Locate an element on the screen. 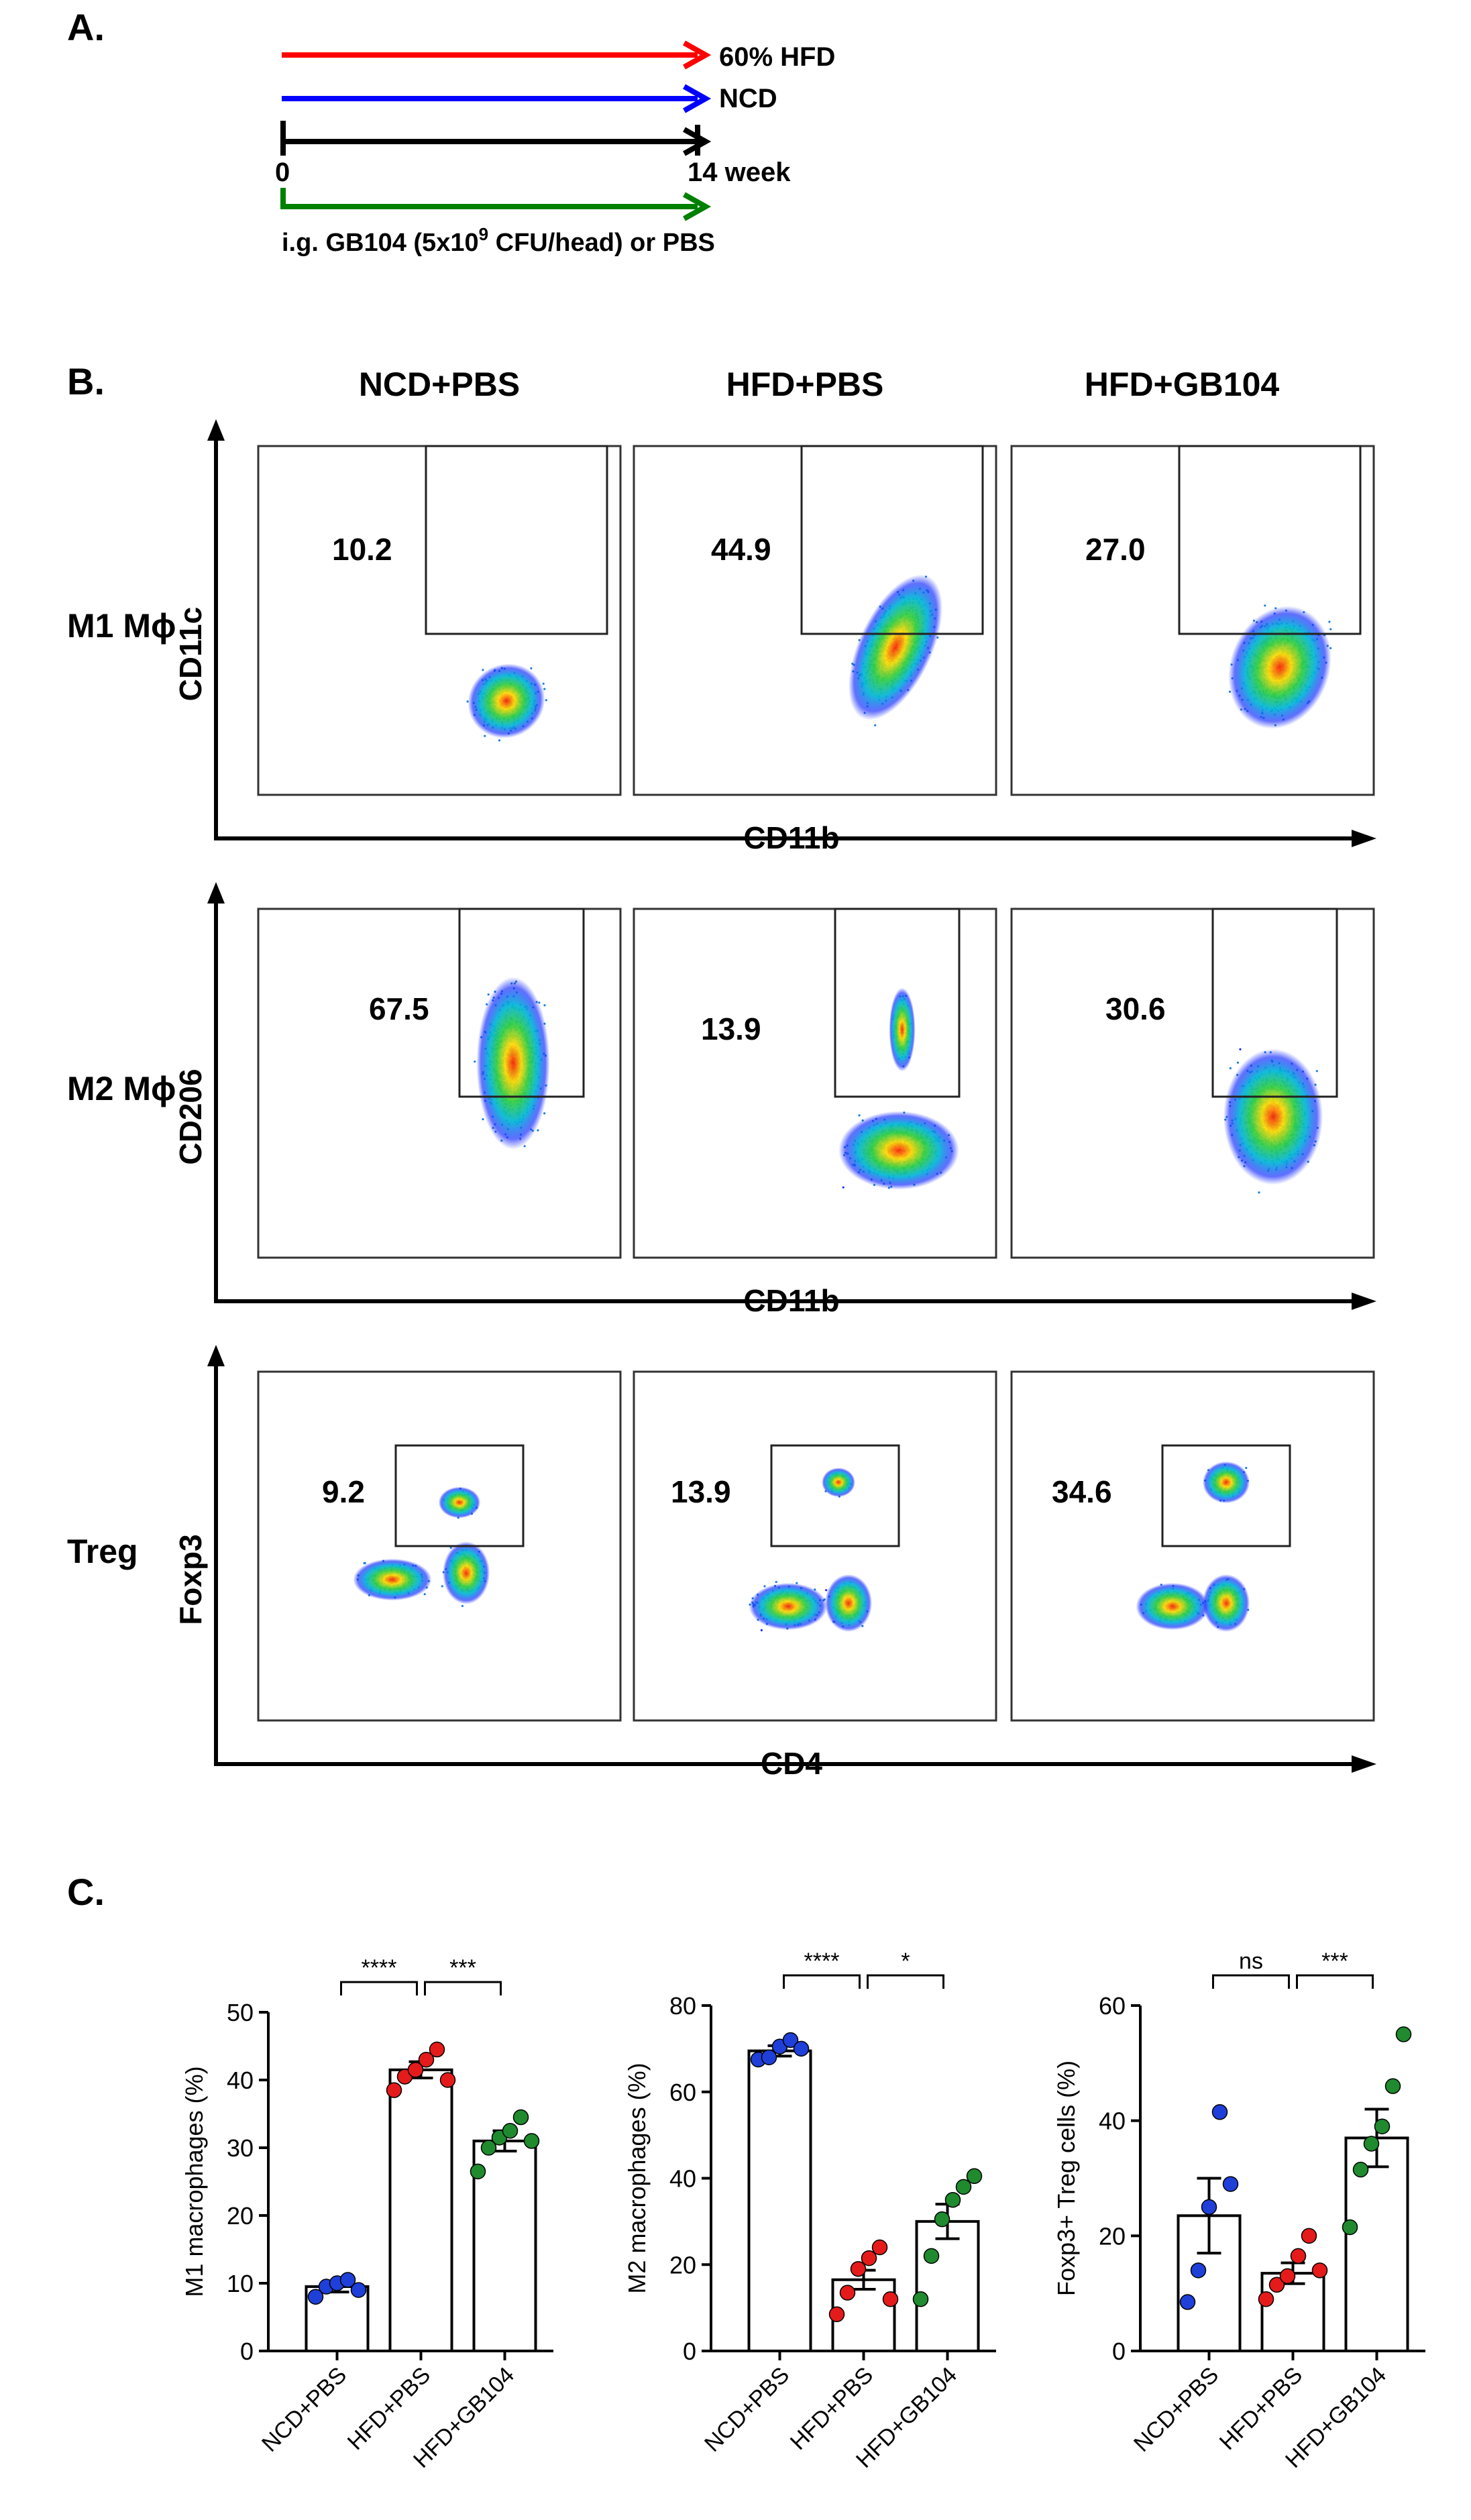 This screenshot has height=2520, width=1471. flow-row-label: M2 Mϕ is located at coordinates (121, 1088).